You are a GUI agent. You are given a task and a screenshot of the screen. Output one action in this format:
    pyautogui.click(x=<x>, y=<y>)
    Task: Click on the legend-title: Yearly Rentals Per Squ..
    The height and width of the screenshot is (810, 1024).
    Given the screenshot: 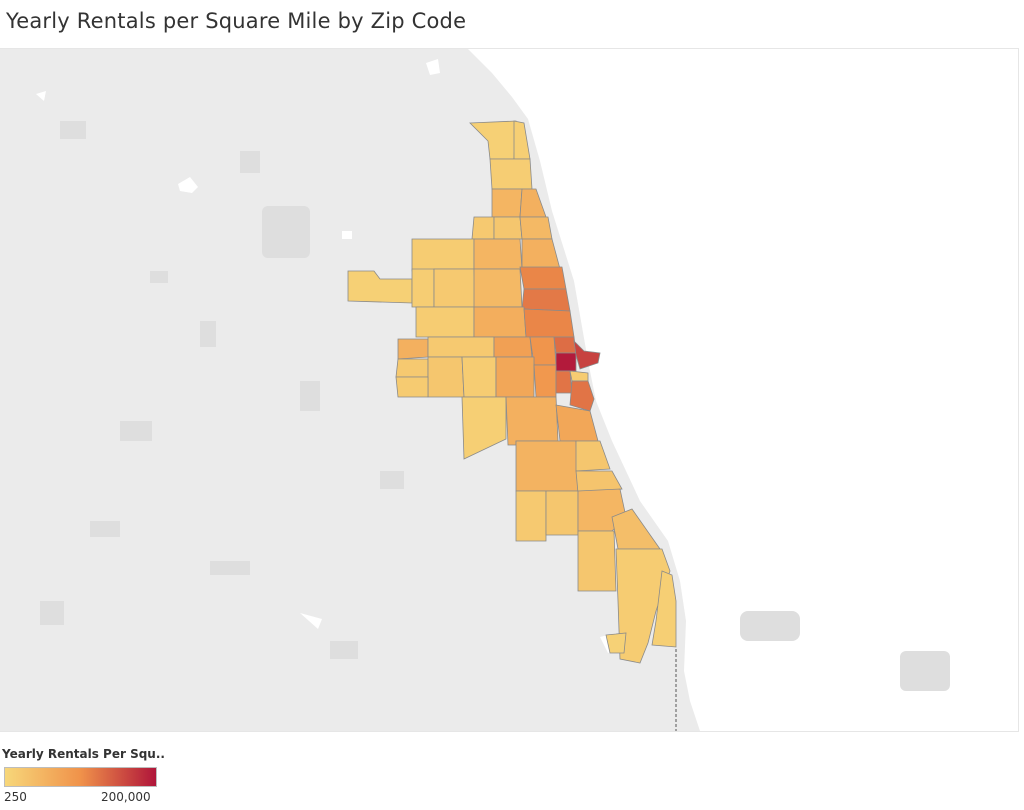 What is the action you would take?
    pyautogui.click(x=83, y=754)
    